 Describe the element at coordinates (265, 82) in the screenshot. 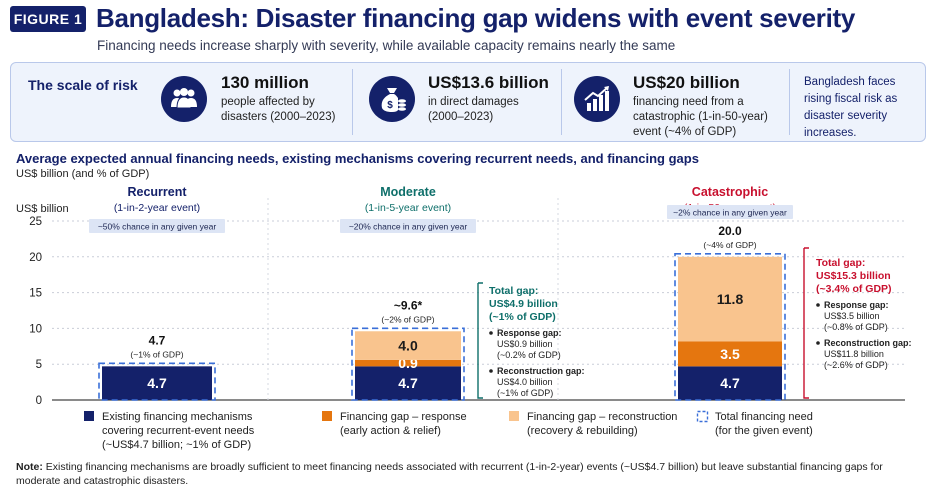

I see `stat-people-value: 130 million` at that location.